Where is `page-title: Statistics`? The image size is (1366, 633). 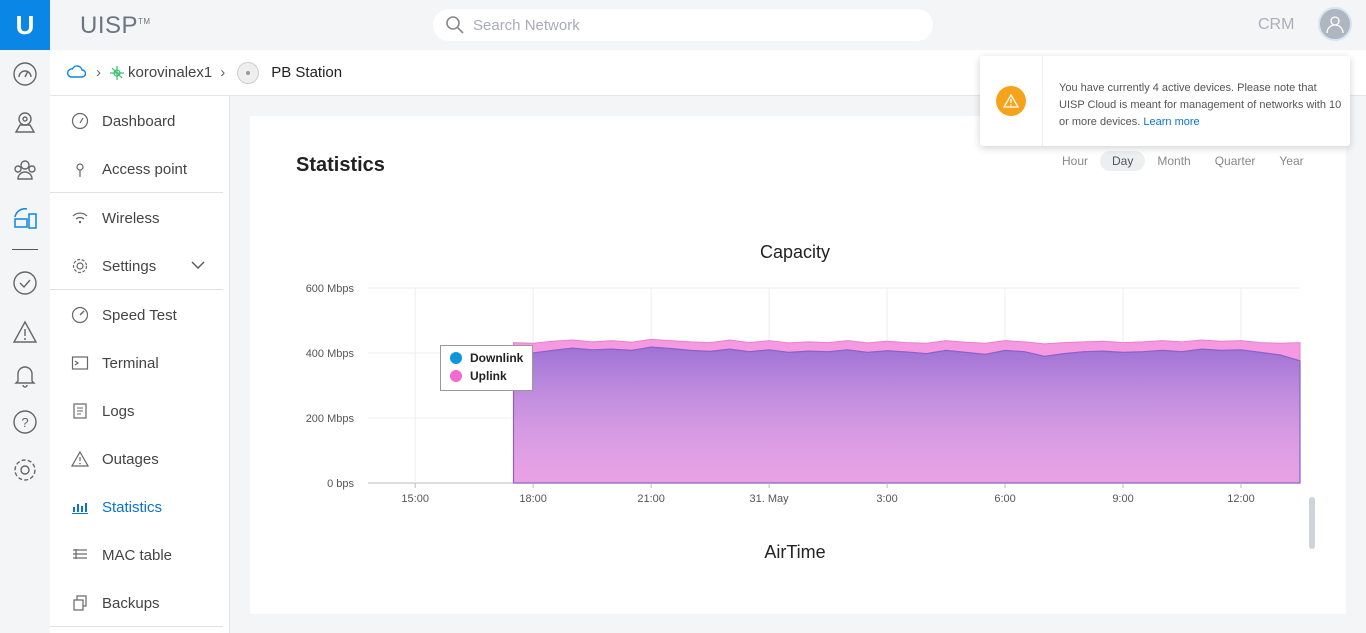
page-title: Statistics is located at coordinates (340, 165).